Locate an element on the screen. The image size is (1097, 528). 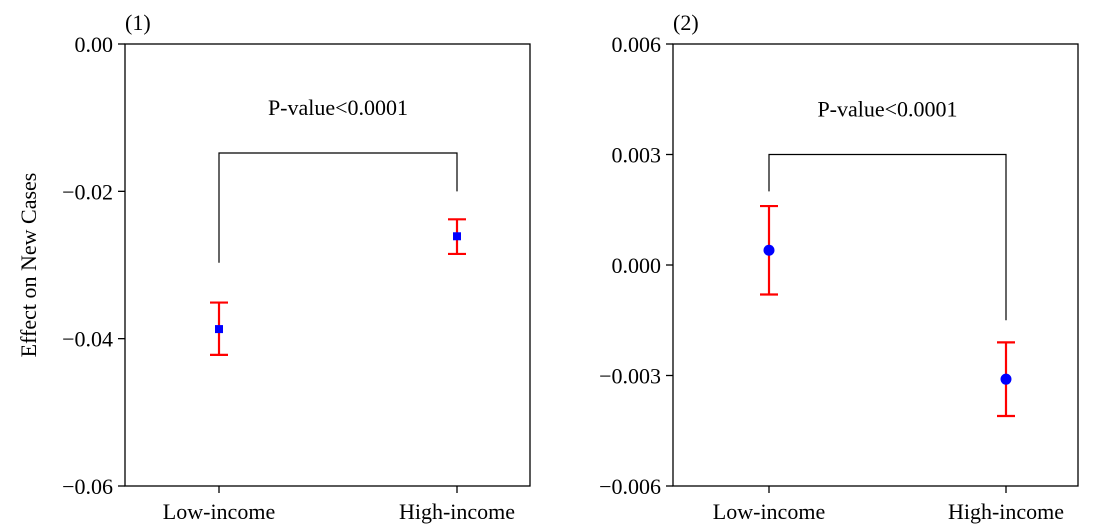
panel-2-significance-bracket: P-value<0.0001 is located at coordinates (887, 209).